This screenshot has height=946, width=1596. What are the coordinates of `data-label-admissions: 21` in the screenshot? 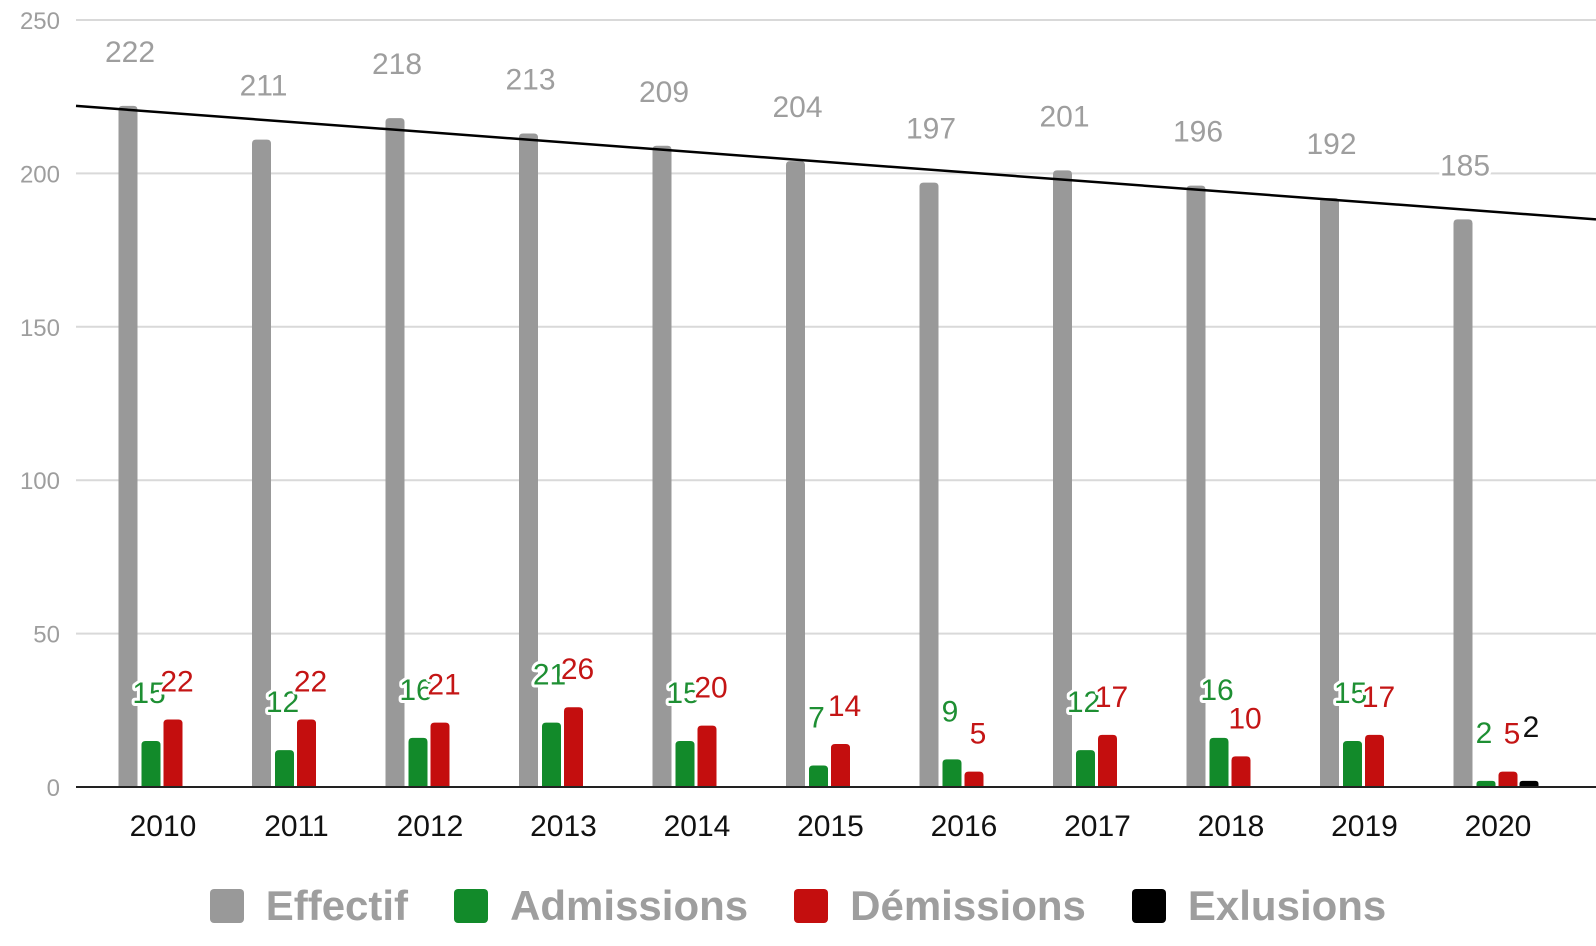 It's located at (549, 675).